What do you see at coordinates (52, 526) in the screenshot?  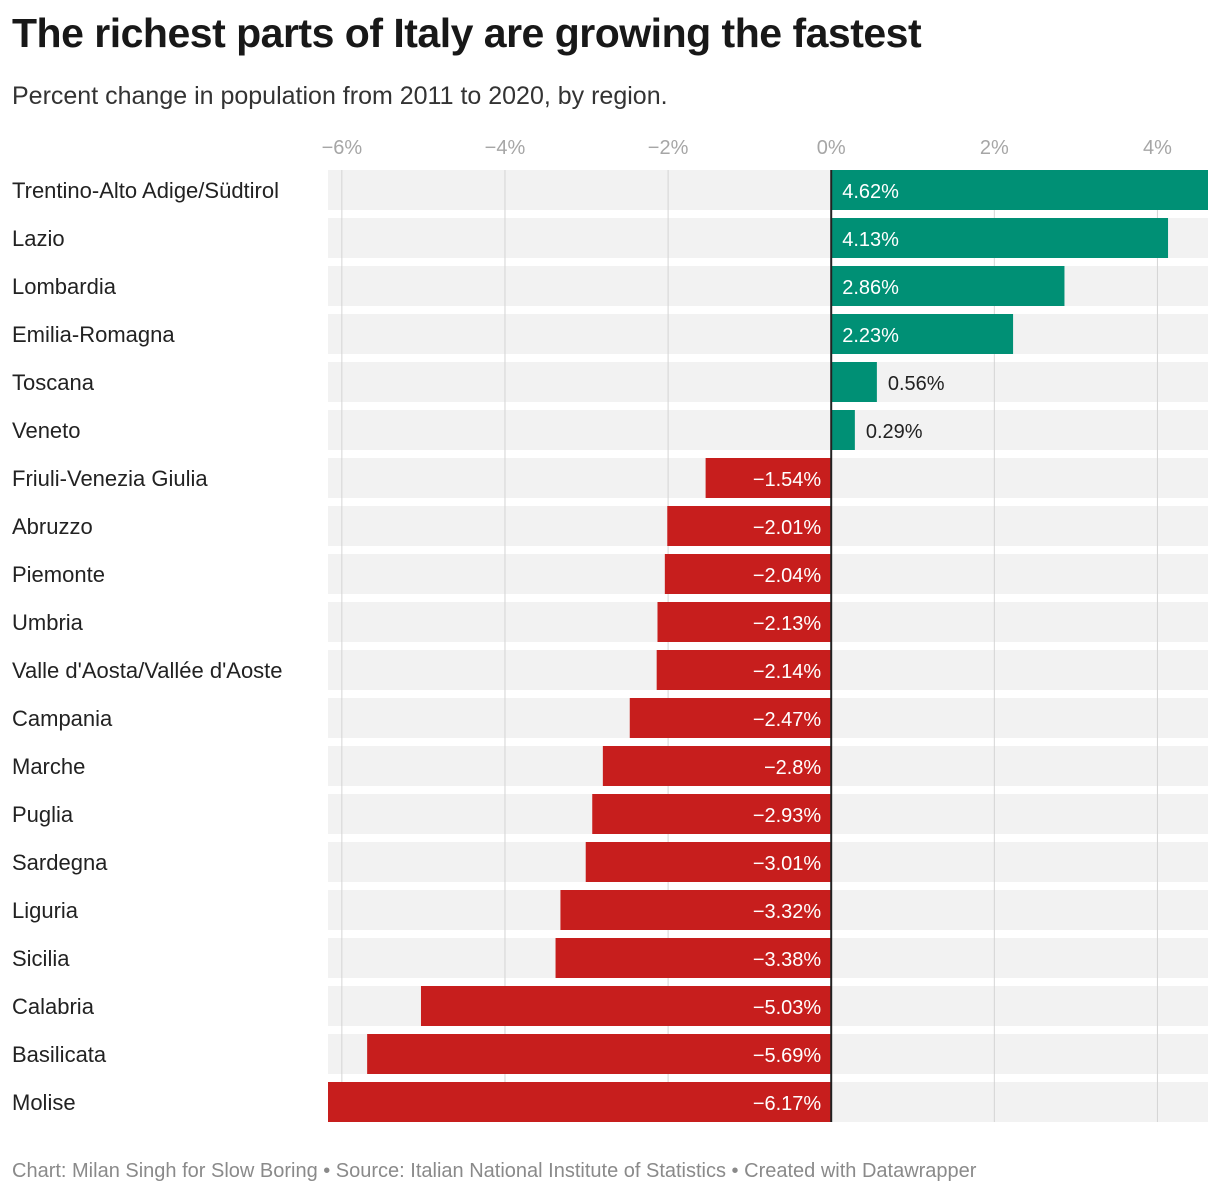 I see `category-label: Abruzzo` at bounding box center [52, 526].